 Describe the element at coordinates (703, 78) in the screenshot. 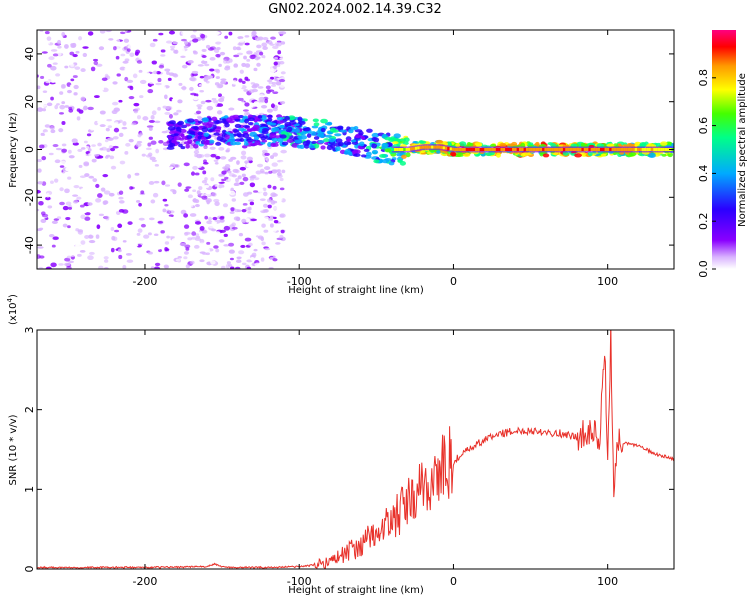

I see `colorbar-tick-label: 0.8` at that location.